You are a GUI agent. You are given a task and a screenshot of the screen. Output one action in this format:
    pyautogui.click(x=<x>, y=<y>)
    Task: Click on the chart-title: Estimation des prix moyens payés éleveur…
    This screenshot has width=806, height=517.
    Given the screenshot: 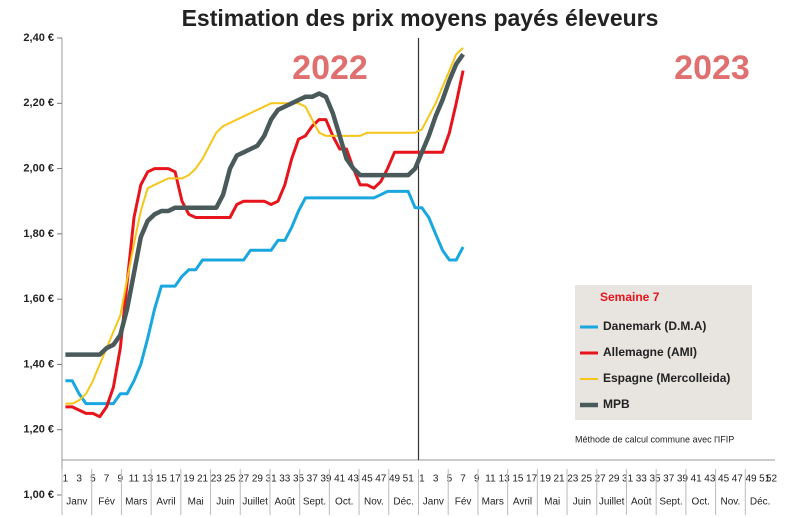 What is the action you would take?
    pyautogui.click(x=420, y=18)
    